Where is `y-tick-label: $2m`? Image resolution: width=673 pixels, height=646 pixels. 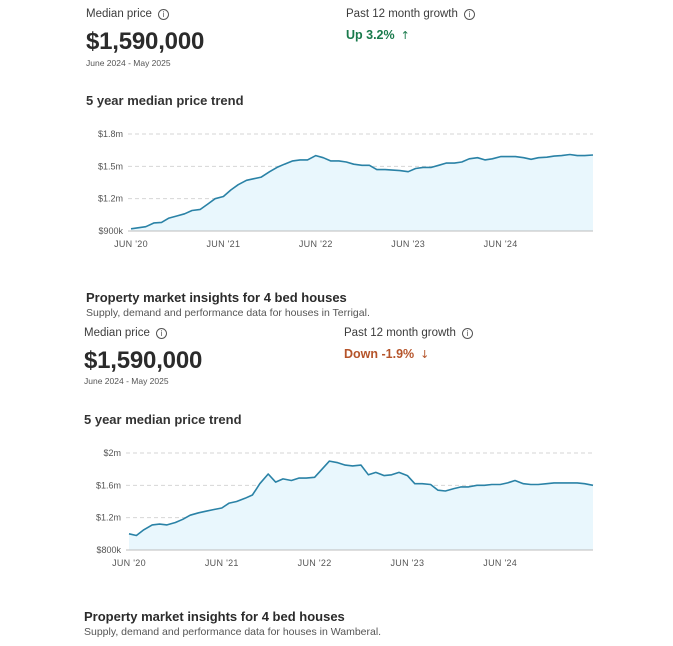 y-tick-label: $2m is located at coordinates (112, 453).